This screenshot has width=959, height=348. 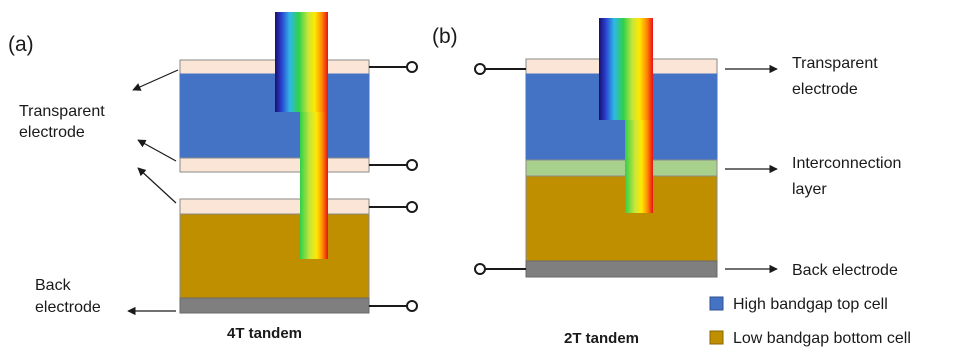 I want to click on a-light-beam-full, so click(x=301, y=62).